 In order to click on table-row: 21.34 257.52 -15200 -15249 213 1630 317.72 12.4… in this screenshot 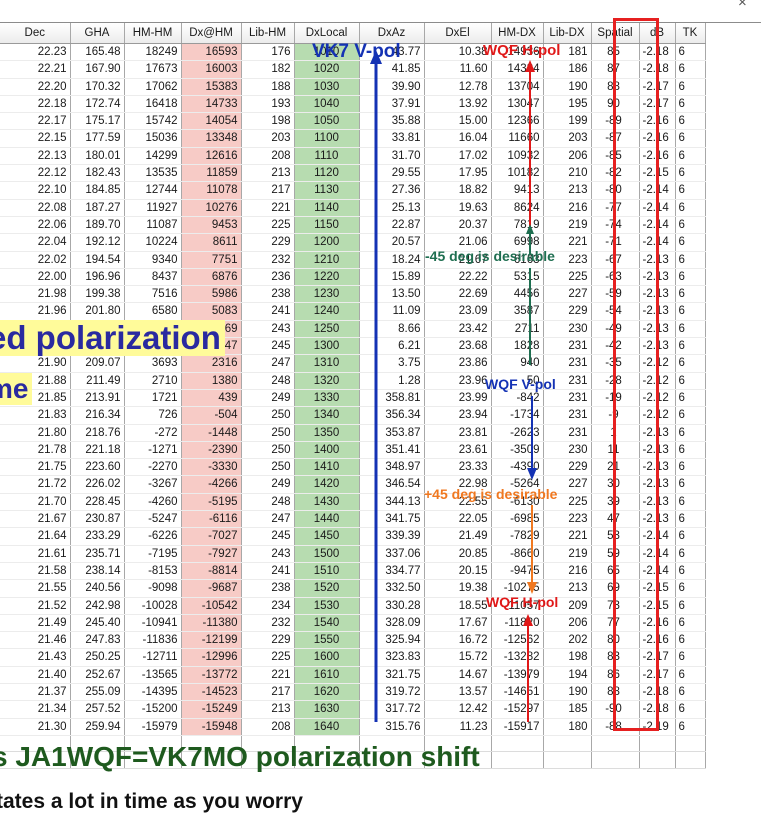, I will do `click(353, 709)`.